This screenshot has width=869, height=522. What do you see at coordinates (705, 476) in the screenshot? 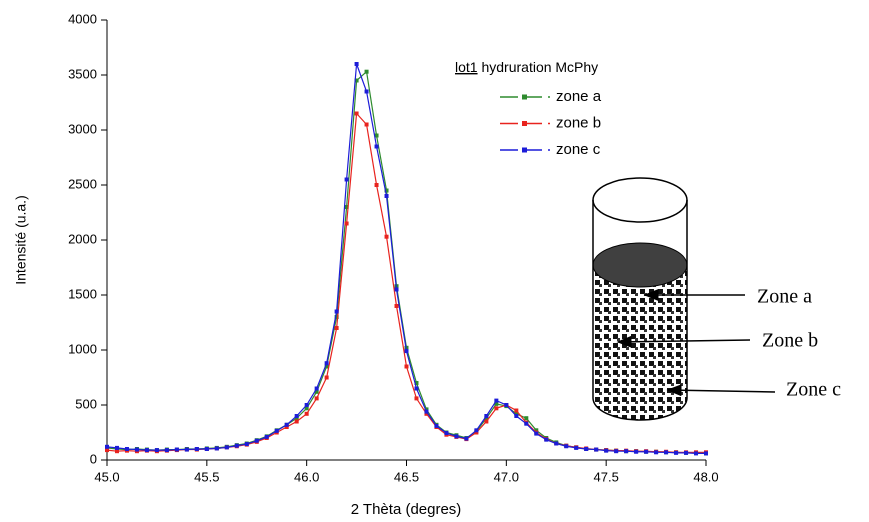
I see `x-tick-label: 48.0` at bounding box center [705, 476].